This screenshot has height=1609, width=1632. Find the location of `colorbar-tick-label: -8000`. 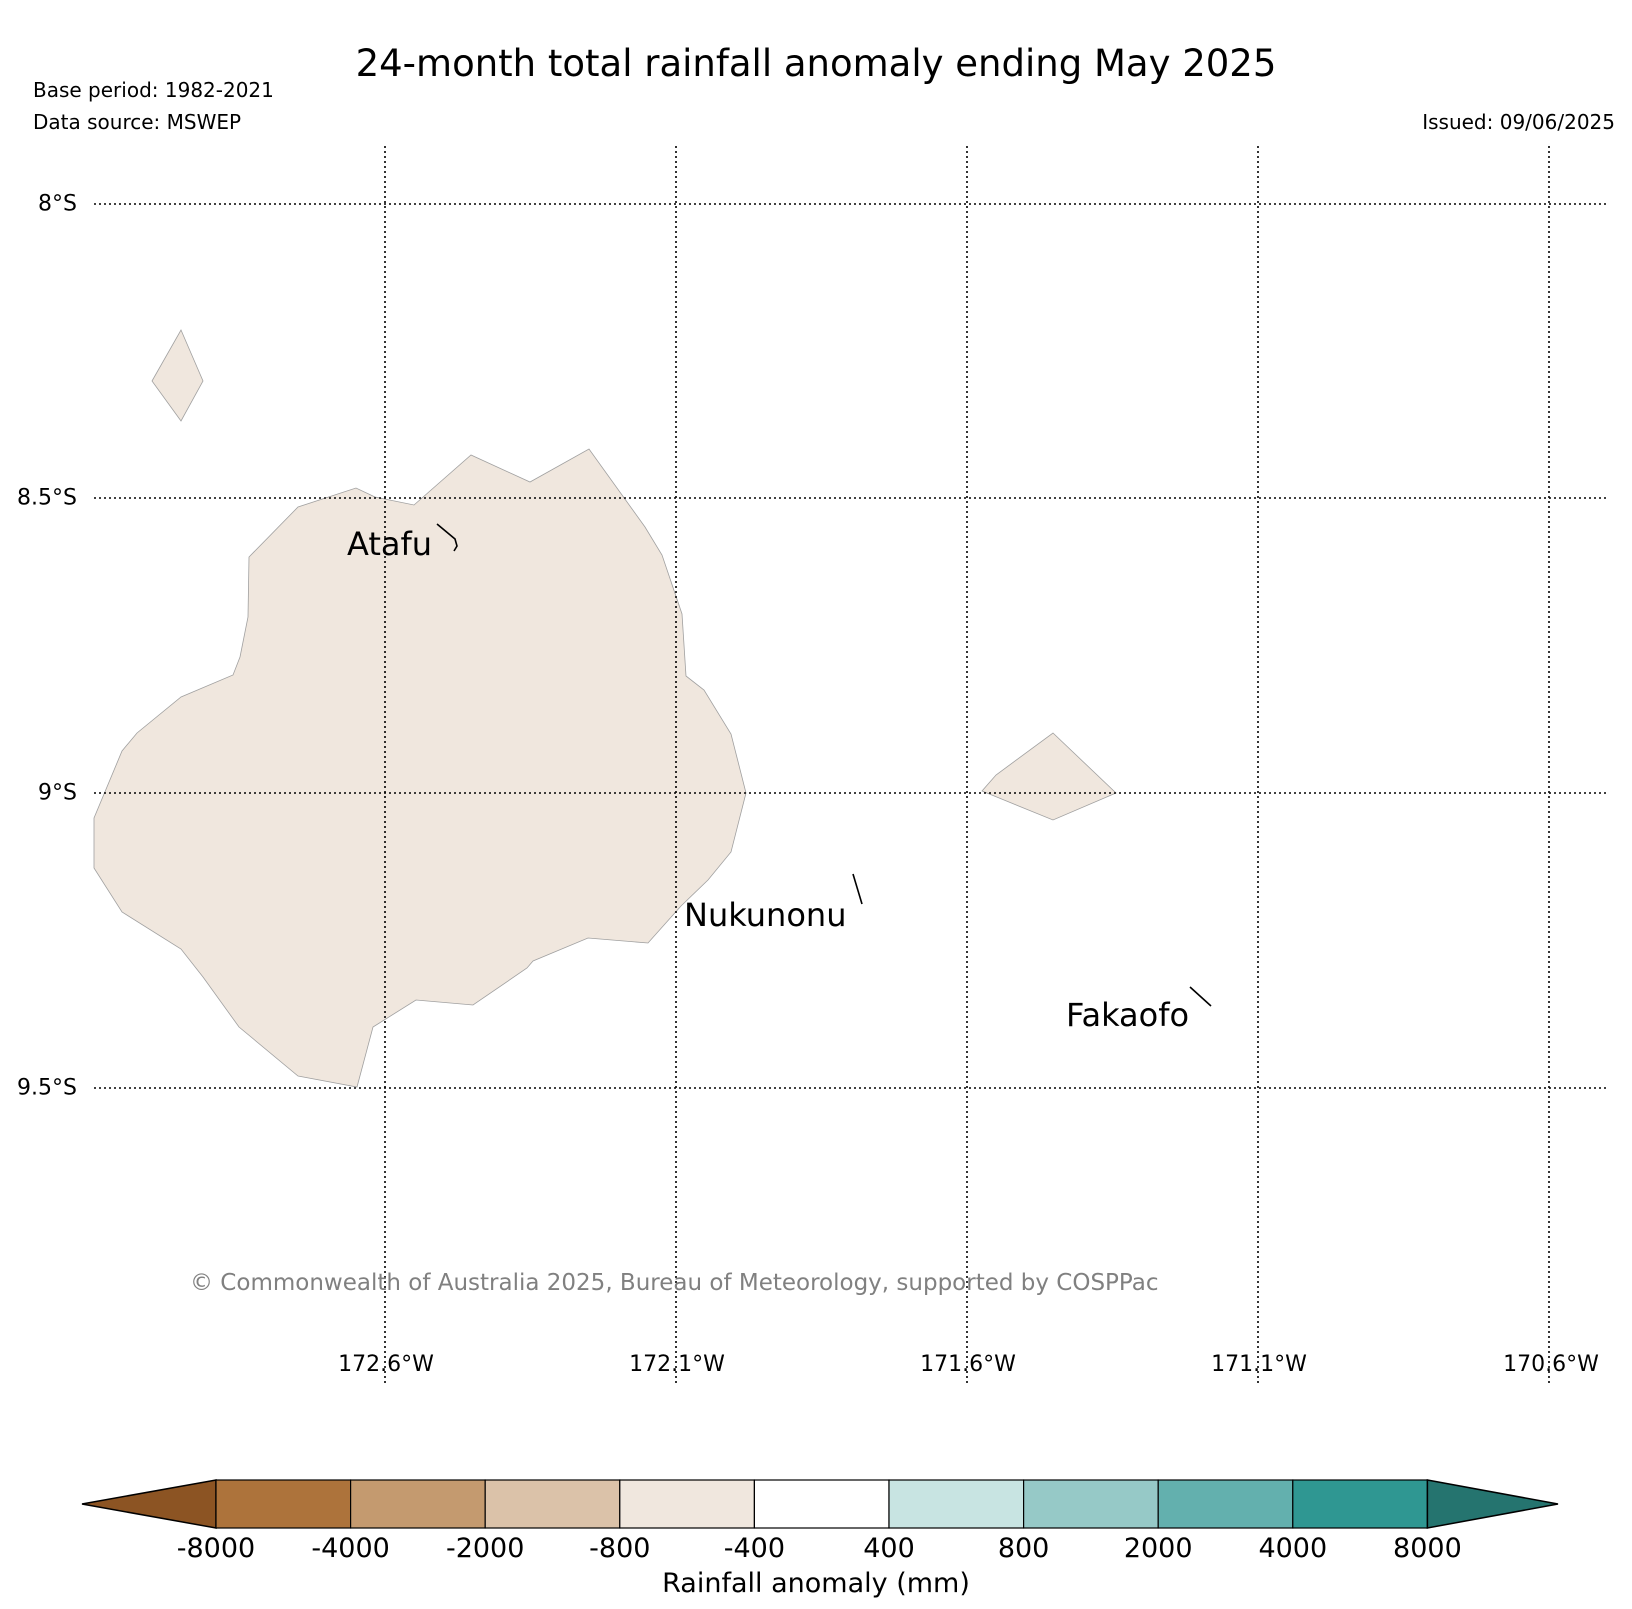

colorbar-tick-label: -8000 is located at coordinates (216, 1548).